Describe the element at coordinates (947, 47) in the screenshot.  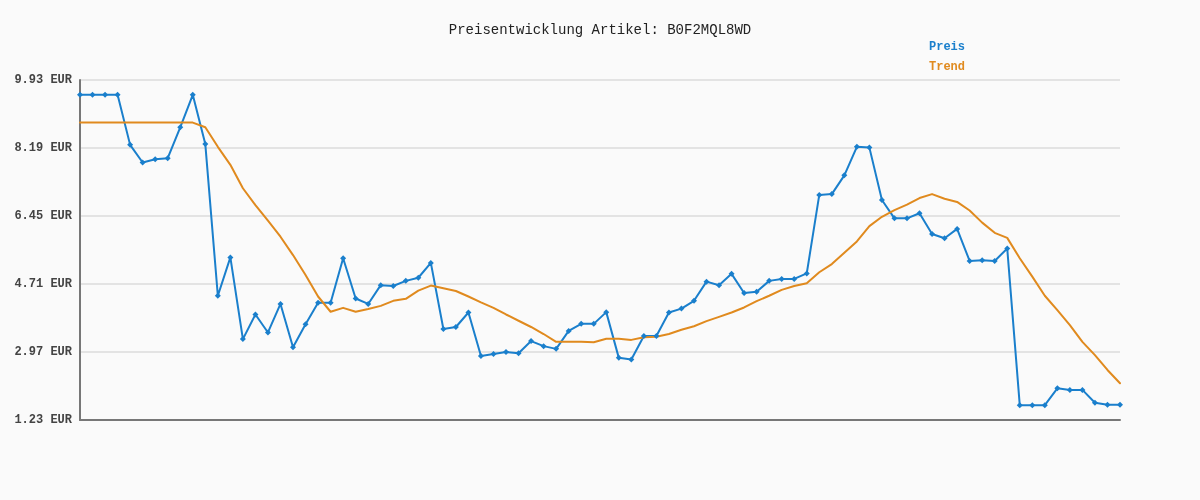
I see `text: Preis` at that location.